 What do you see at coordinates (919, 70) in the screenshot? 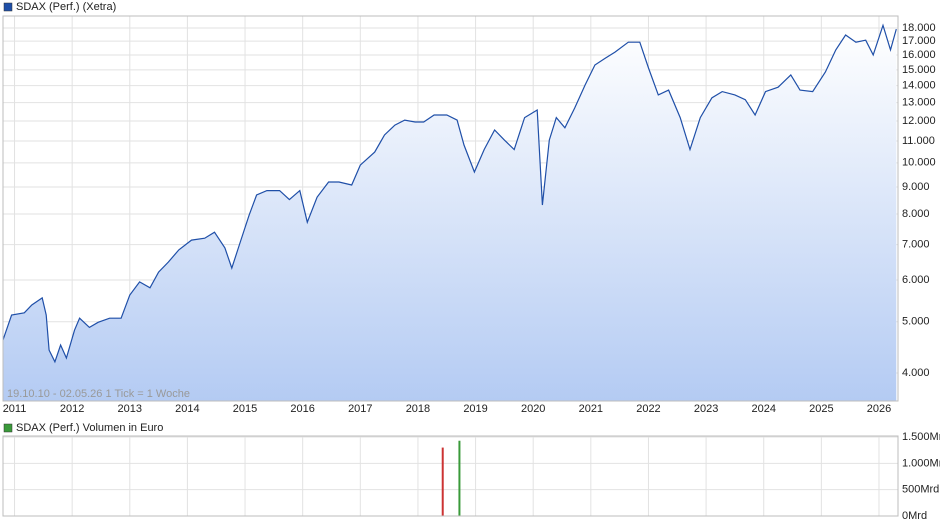
I see `y-tick-label: 15.000` at bounding box center [919, 70].